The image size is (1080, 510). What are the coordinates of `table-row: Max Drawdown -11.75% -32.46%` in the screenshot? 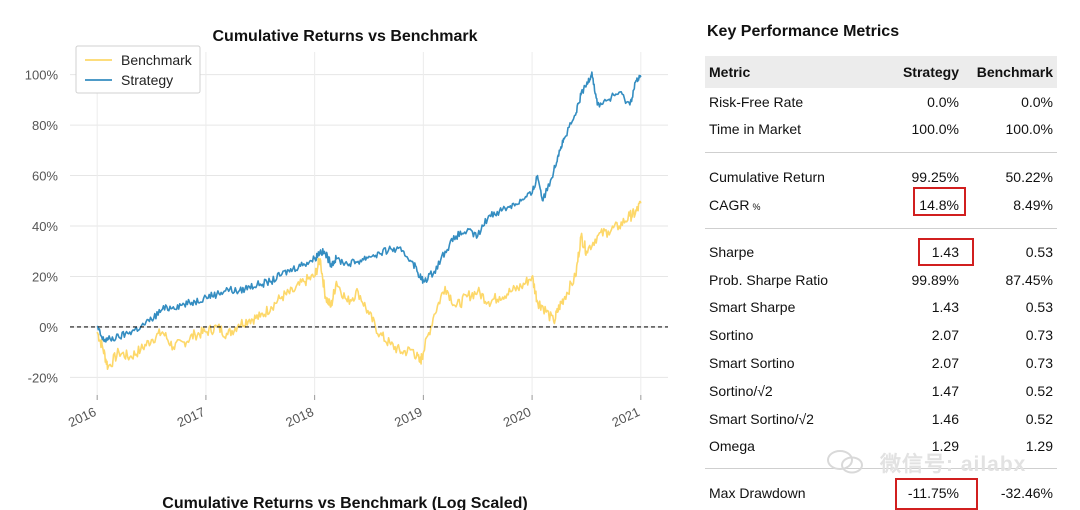 It's located at (881, 493).